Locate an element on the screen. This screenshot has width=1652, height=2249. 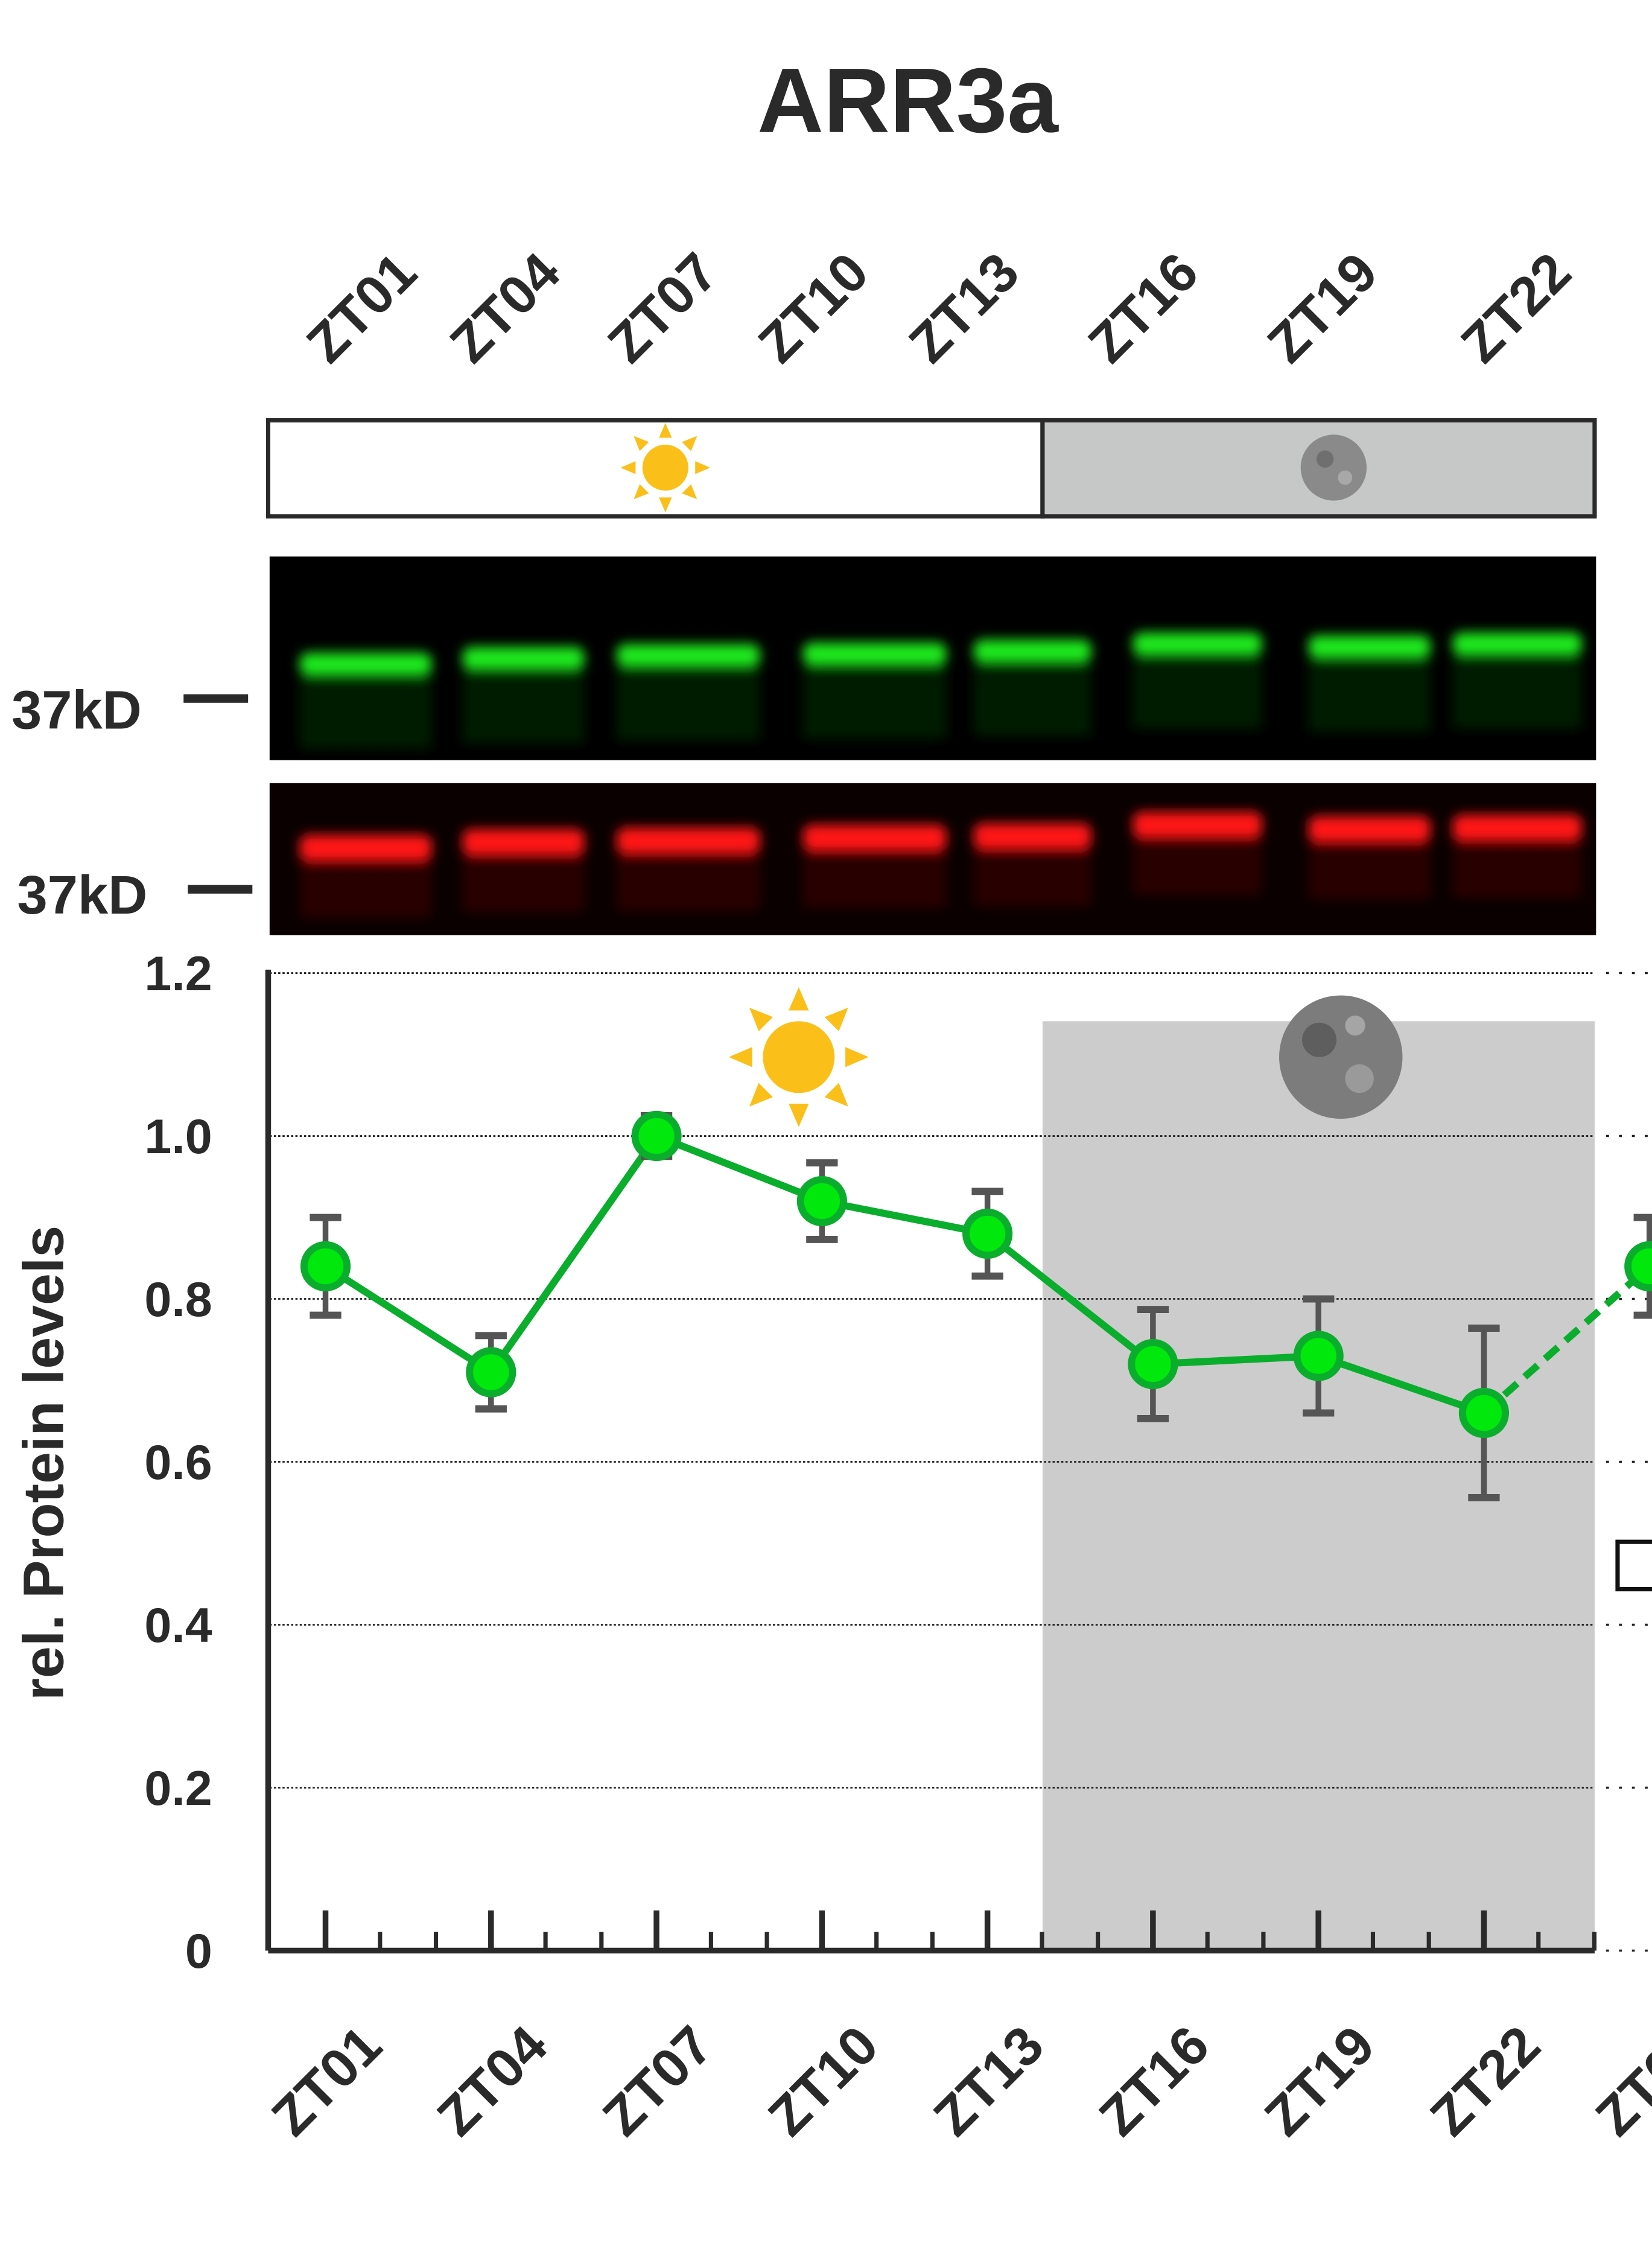
x-tick-label: ZT19 is located at coordinates (1319, 2080).